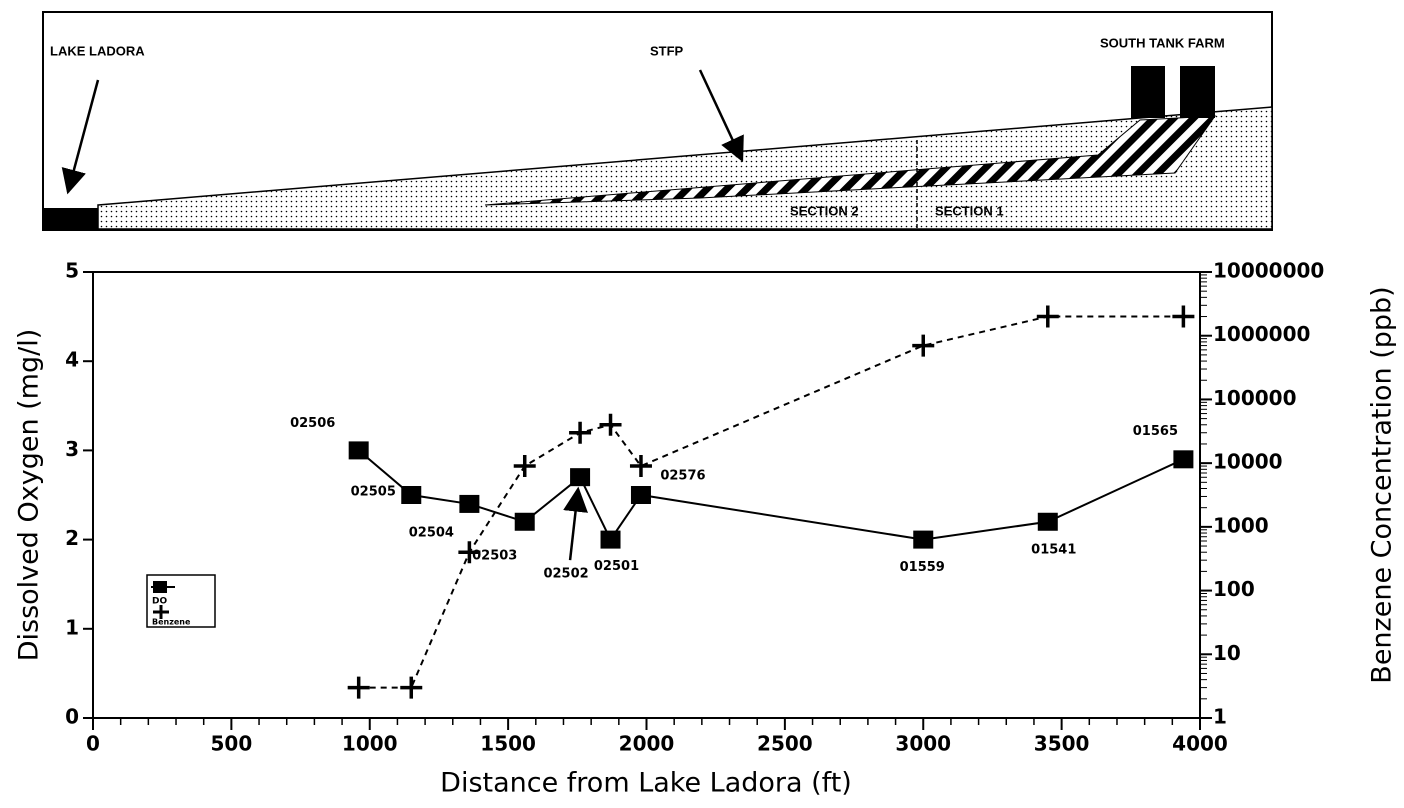  Describe the element at coordinates (647, 744) in the screenshot. I see `x-tick-label: 2000` at that location.